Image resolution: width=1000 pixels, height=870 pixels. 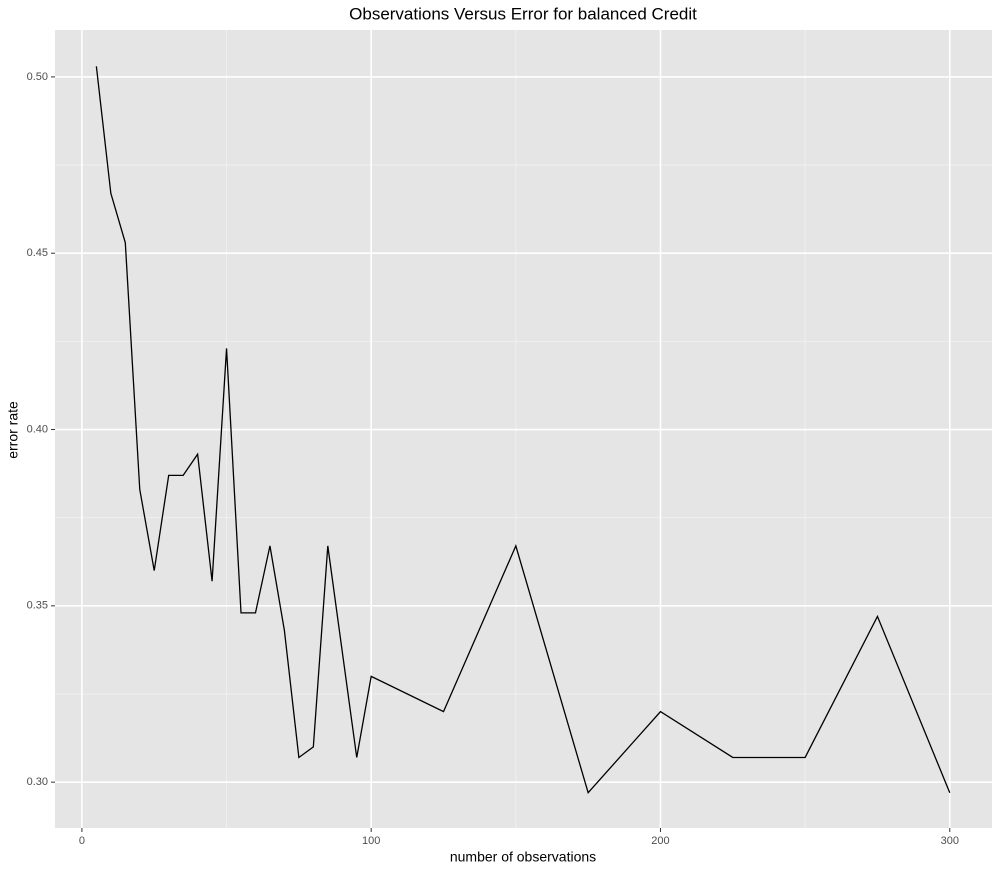 What do you see at coordinates (37, 429) in the screenshot?
I see `y-tick-label: 0.40` at bounding box center [37, 429].